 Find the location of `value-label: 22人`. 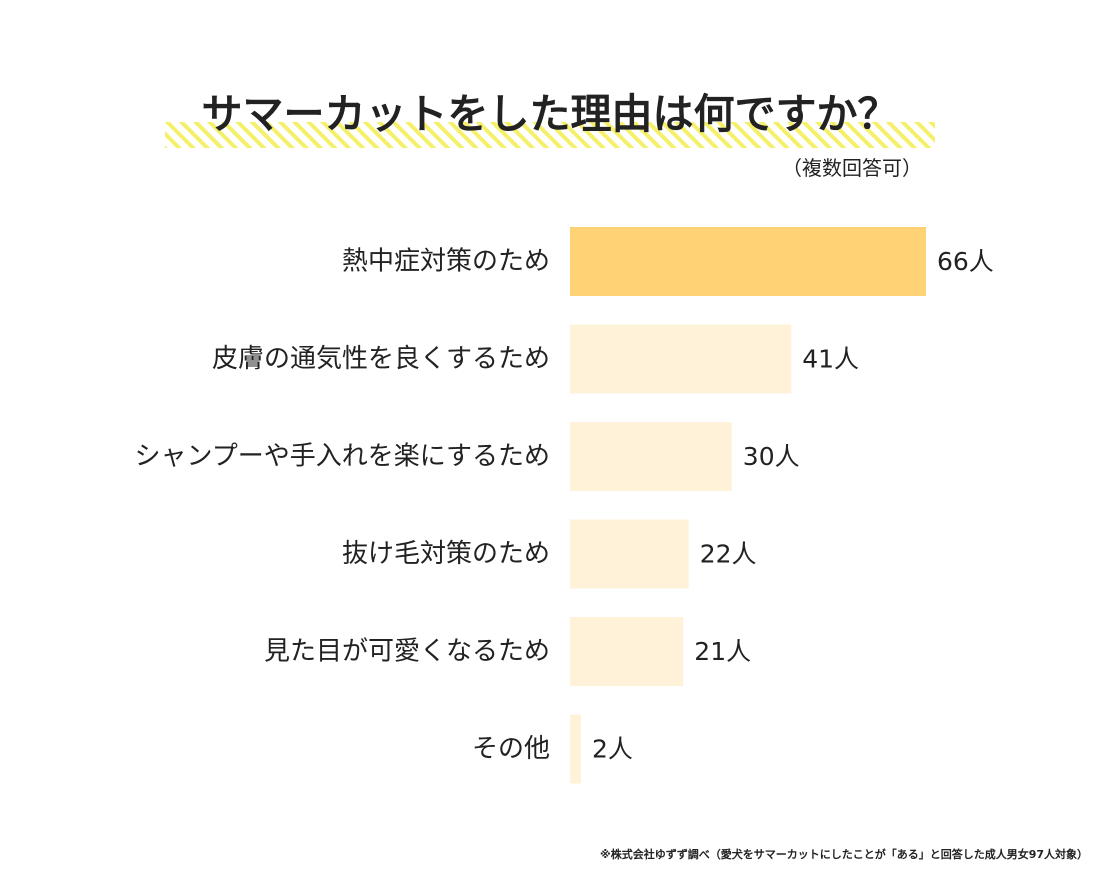

value-label: 22人 is located at coordinates (728, 554).